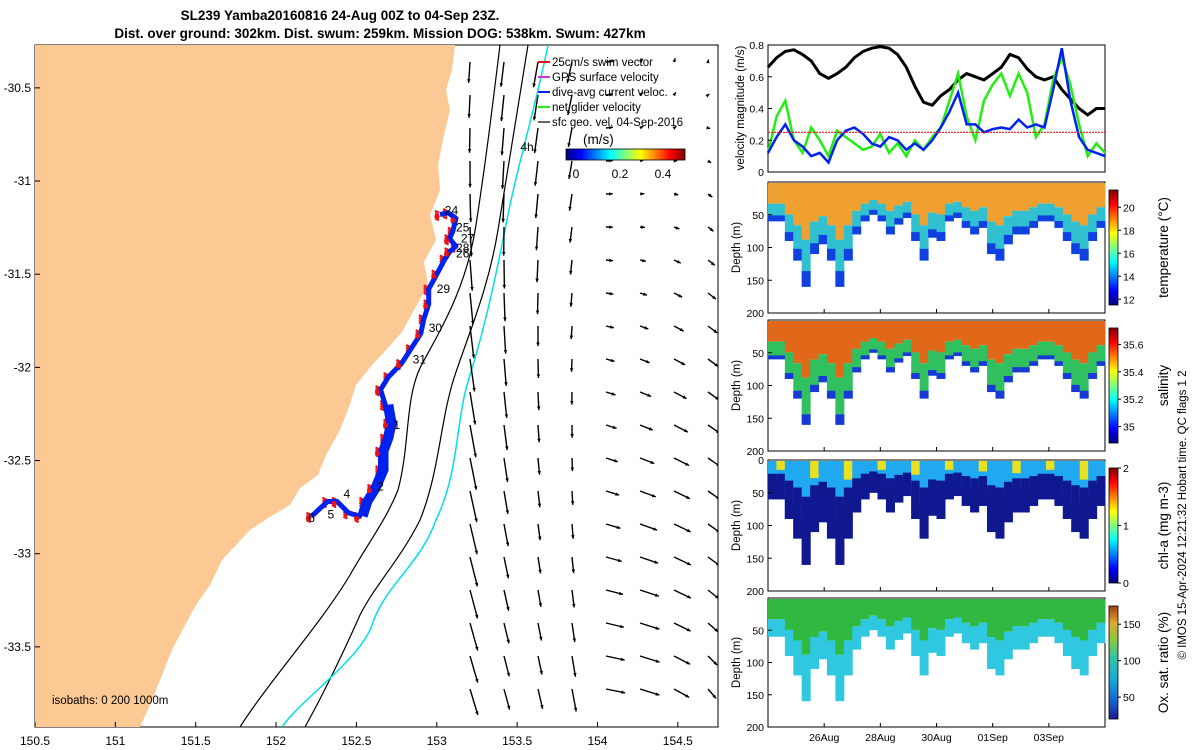 This screenshot has width=1200, height=750. Describe the element at coordinates (463, 248) in the screenshot. I see `day-marker: 28` at that location.